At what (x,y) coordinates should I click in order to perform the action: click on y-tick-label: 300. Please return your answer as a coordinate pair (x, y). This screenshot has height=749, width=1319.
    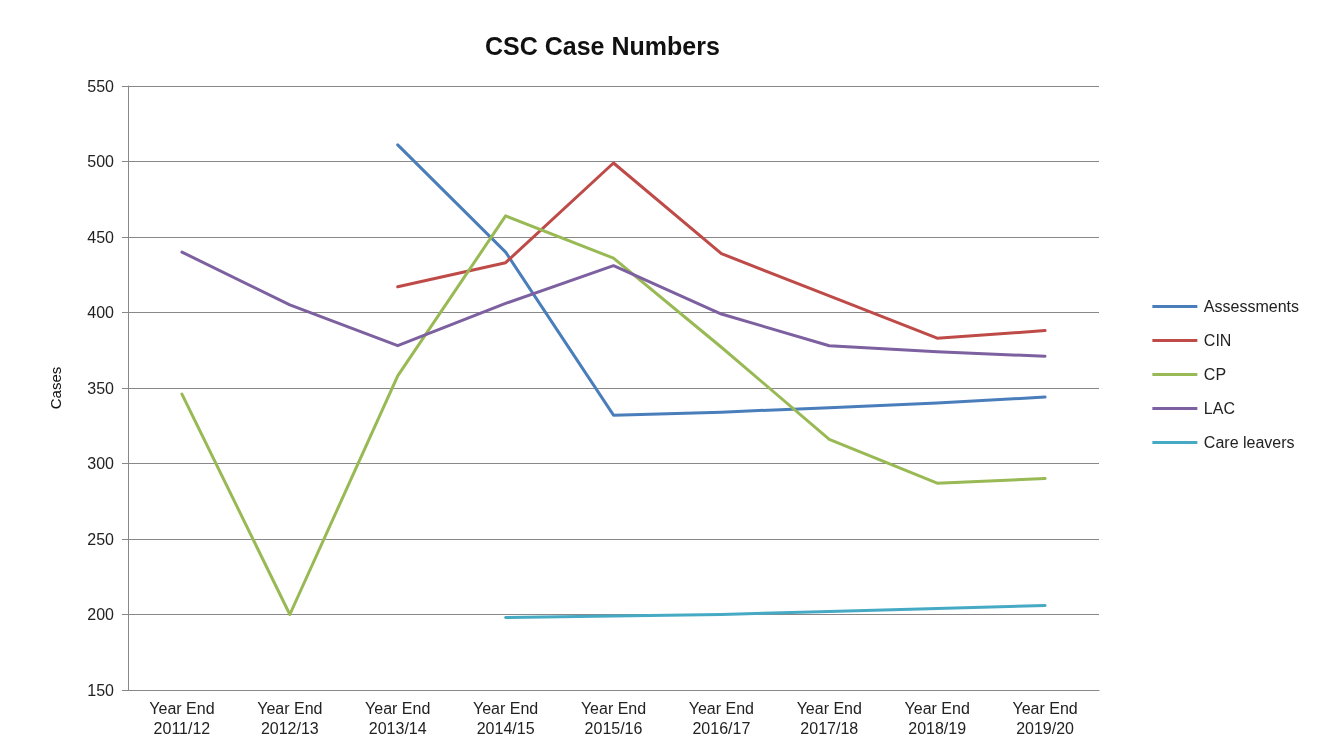
    Looking at the image, I should click on (101, 463).